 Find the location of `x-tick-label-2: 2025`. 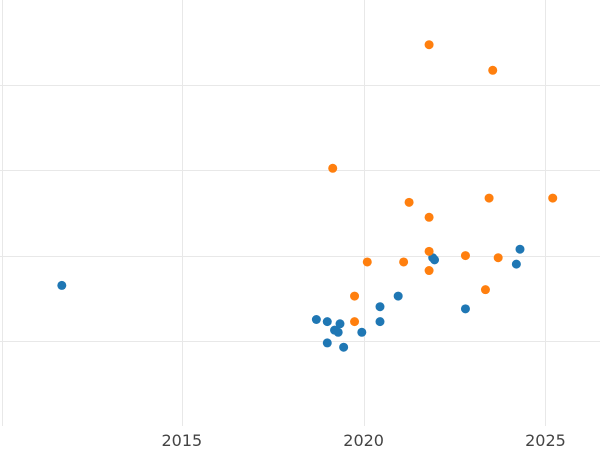

x-tick-label-2: 2025 is located at coordinates (545, 440).